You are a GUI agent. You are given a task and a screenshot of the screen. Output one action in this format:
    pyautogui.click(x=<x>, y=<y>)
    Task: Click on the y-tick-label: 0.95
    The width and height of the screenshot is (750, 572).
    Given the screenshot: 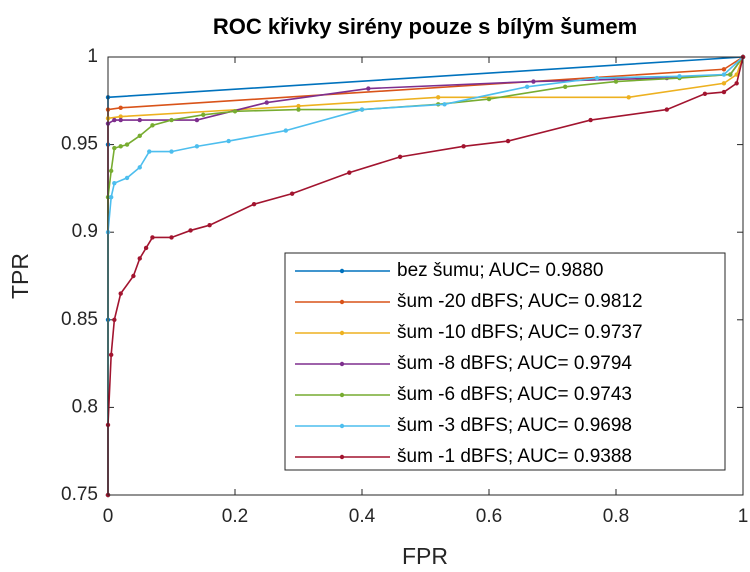 What is the action you would take?
    pyautogui.click(x=79, y=144)
    